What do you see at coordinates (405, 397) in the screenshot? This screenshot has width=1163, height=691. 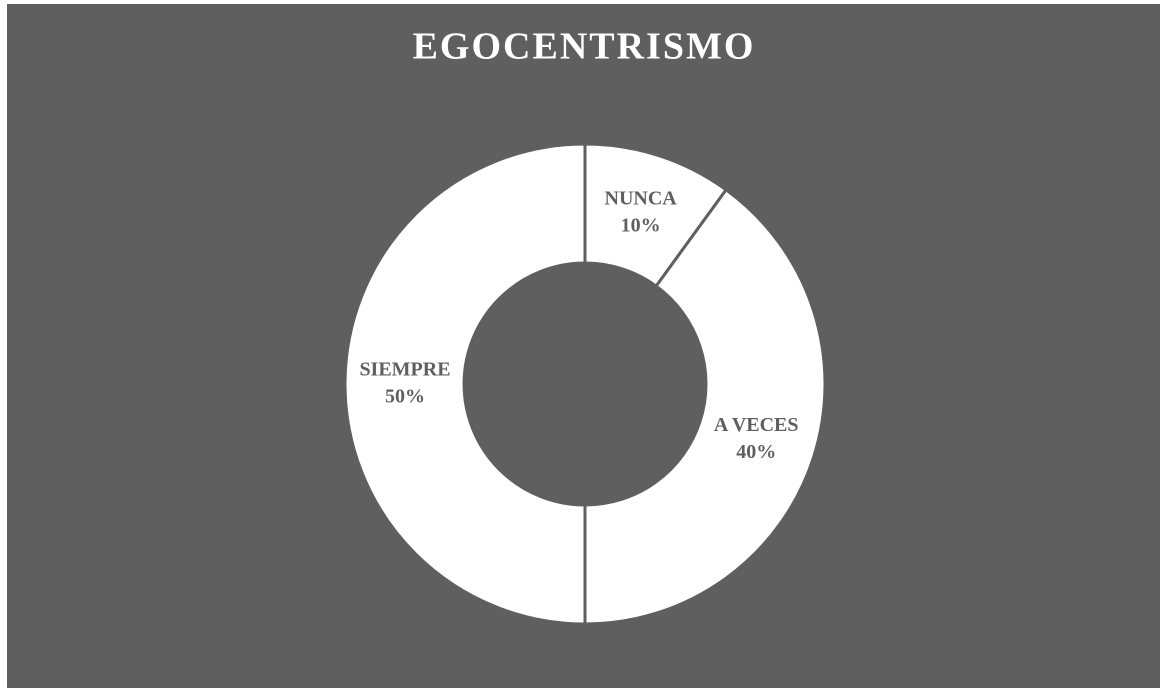 I see `slice-value-label: 50%` at bounding box center [405, 397].